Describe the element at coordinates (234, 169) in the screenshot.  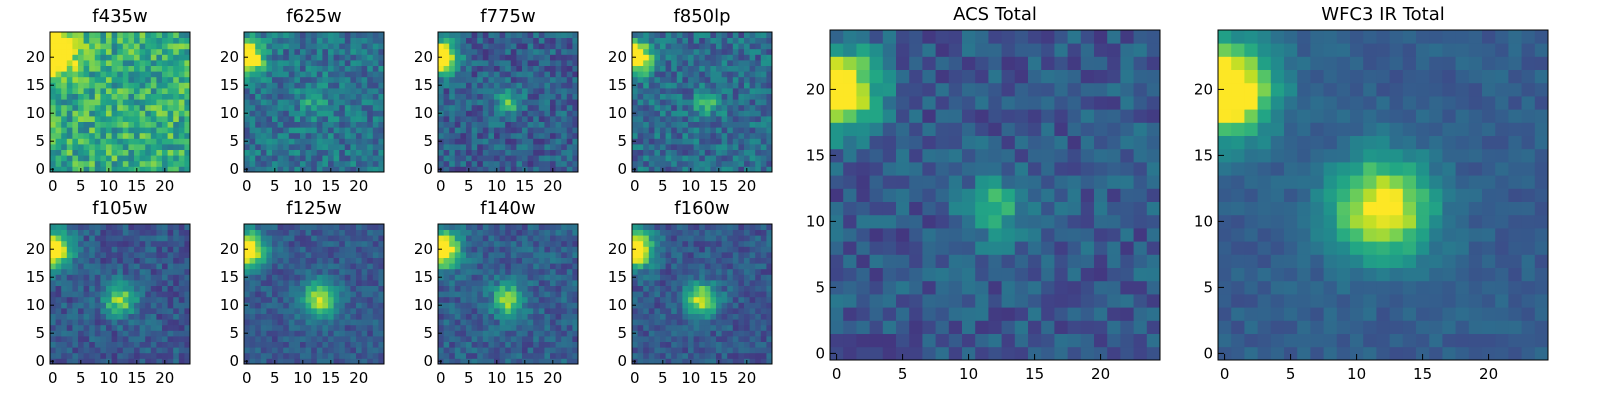
I see `y-tick-label: 0` at that location.